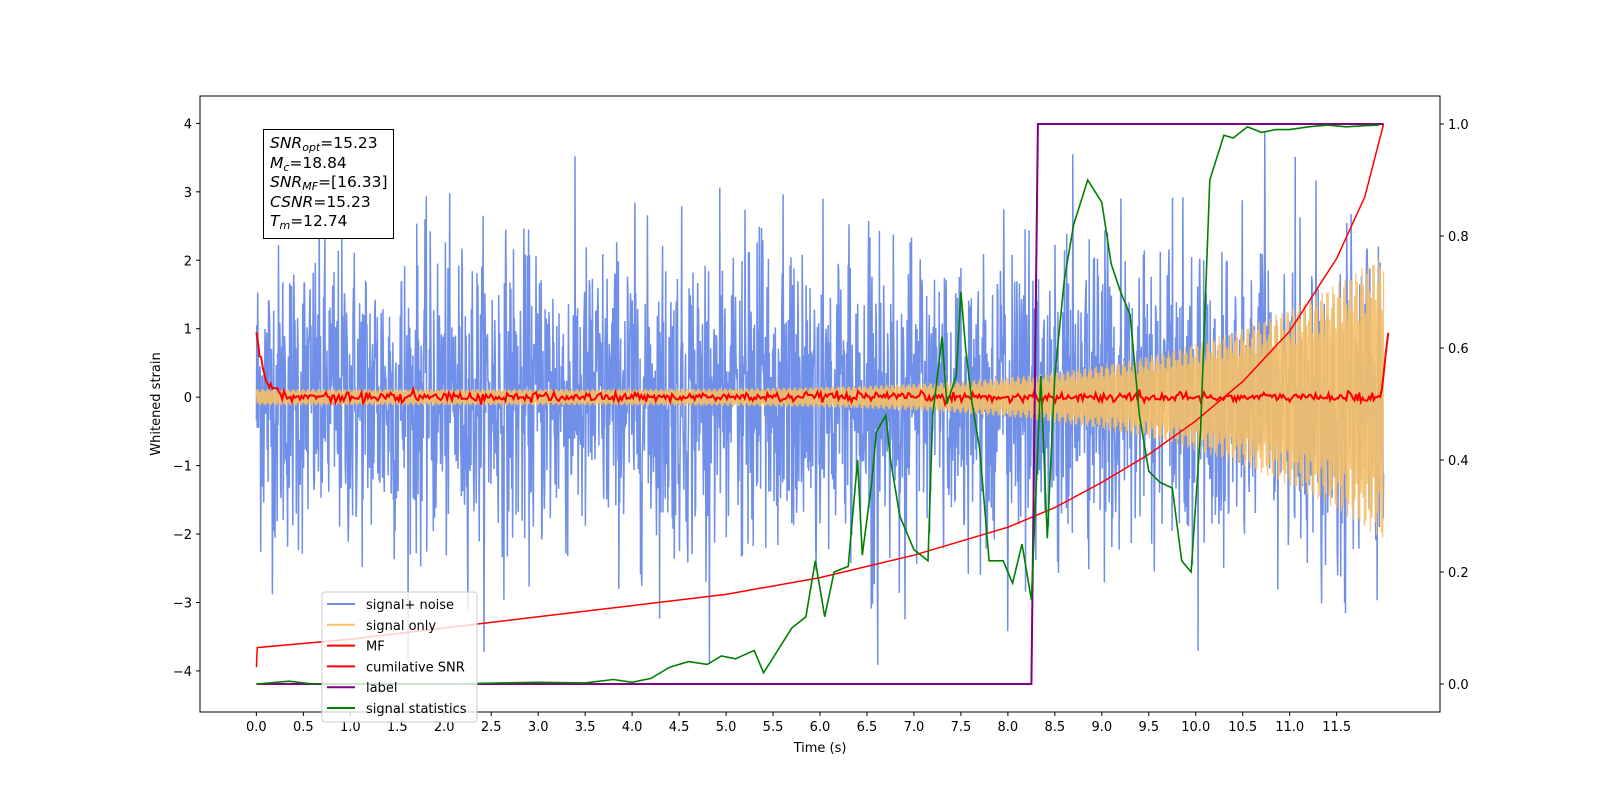 This screenshot has height=800, width=1600. I want to click on x-tick-label: 8.5, so click(1055, 727).